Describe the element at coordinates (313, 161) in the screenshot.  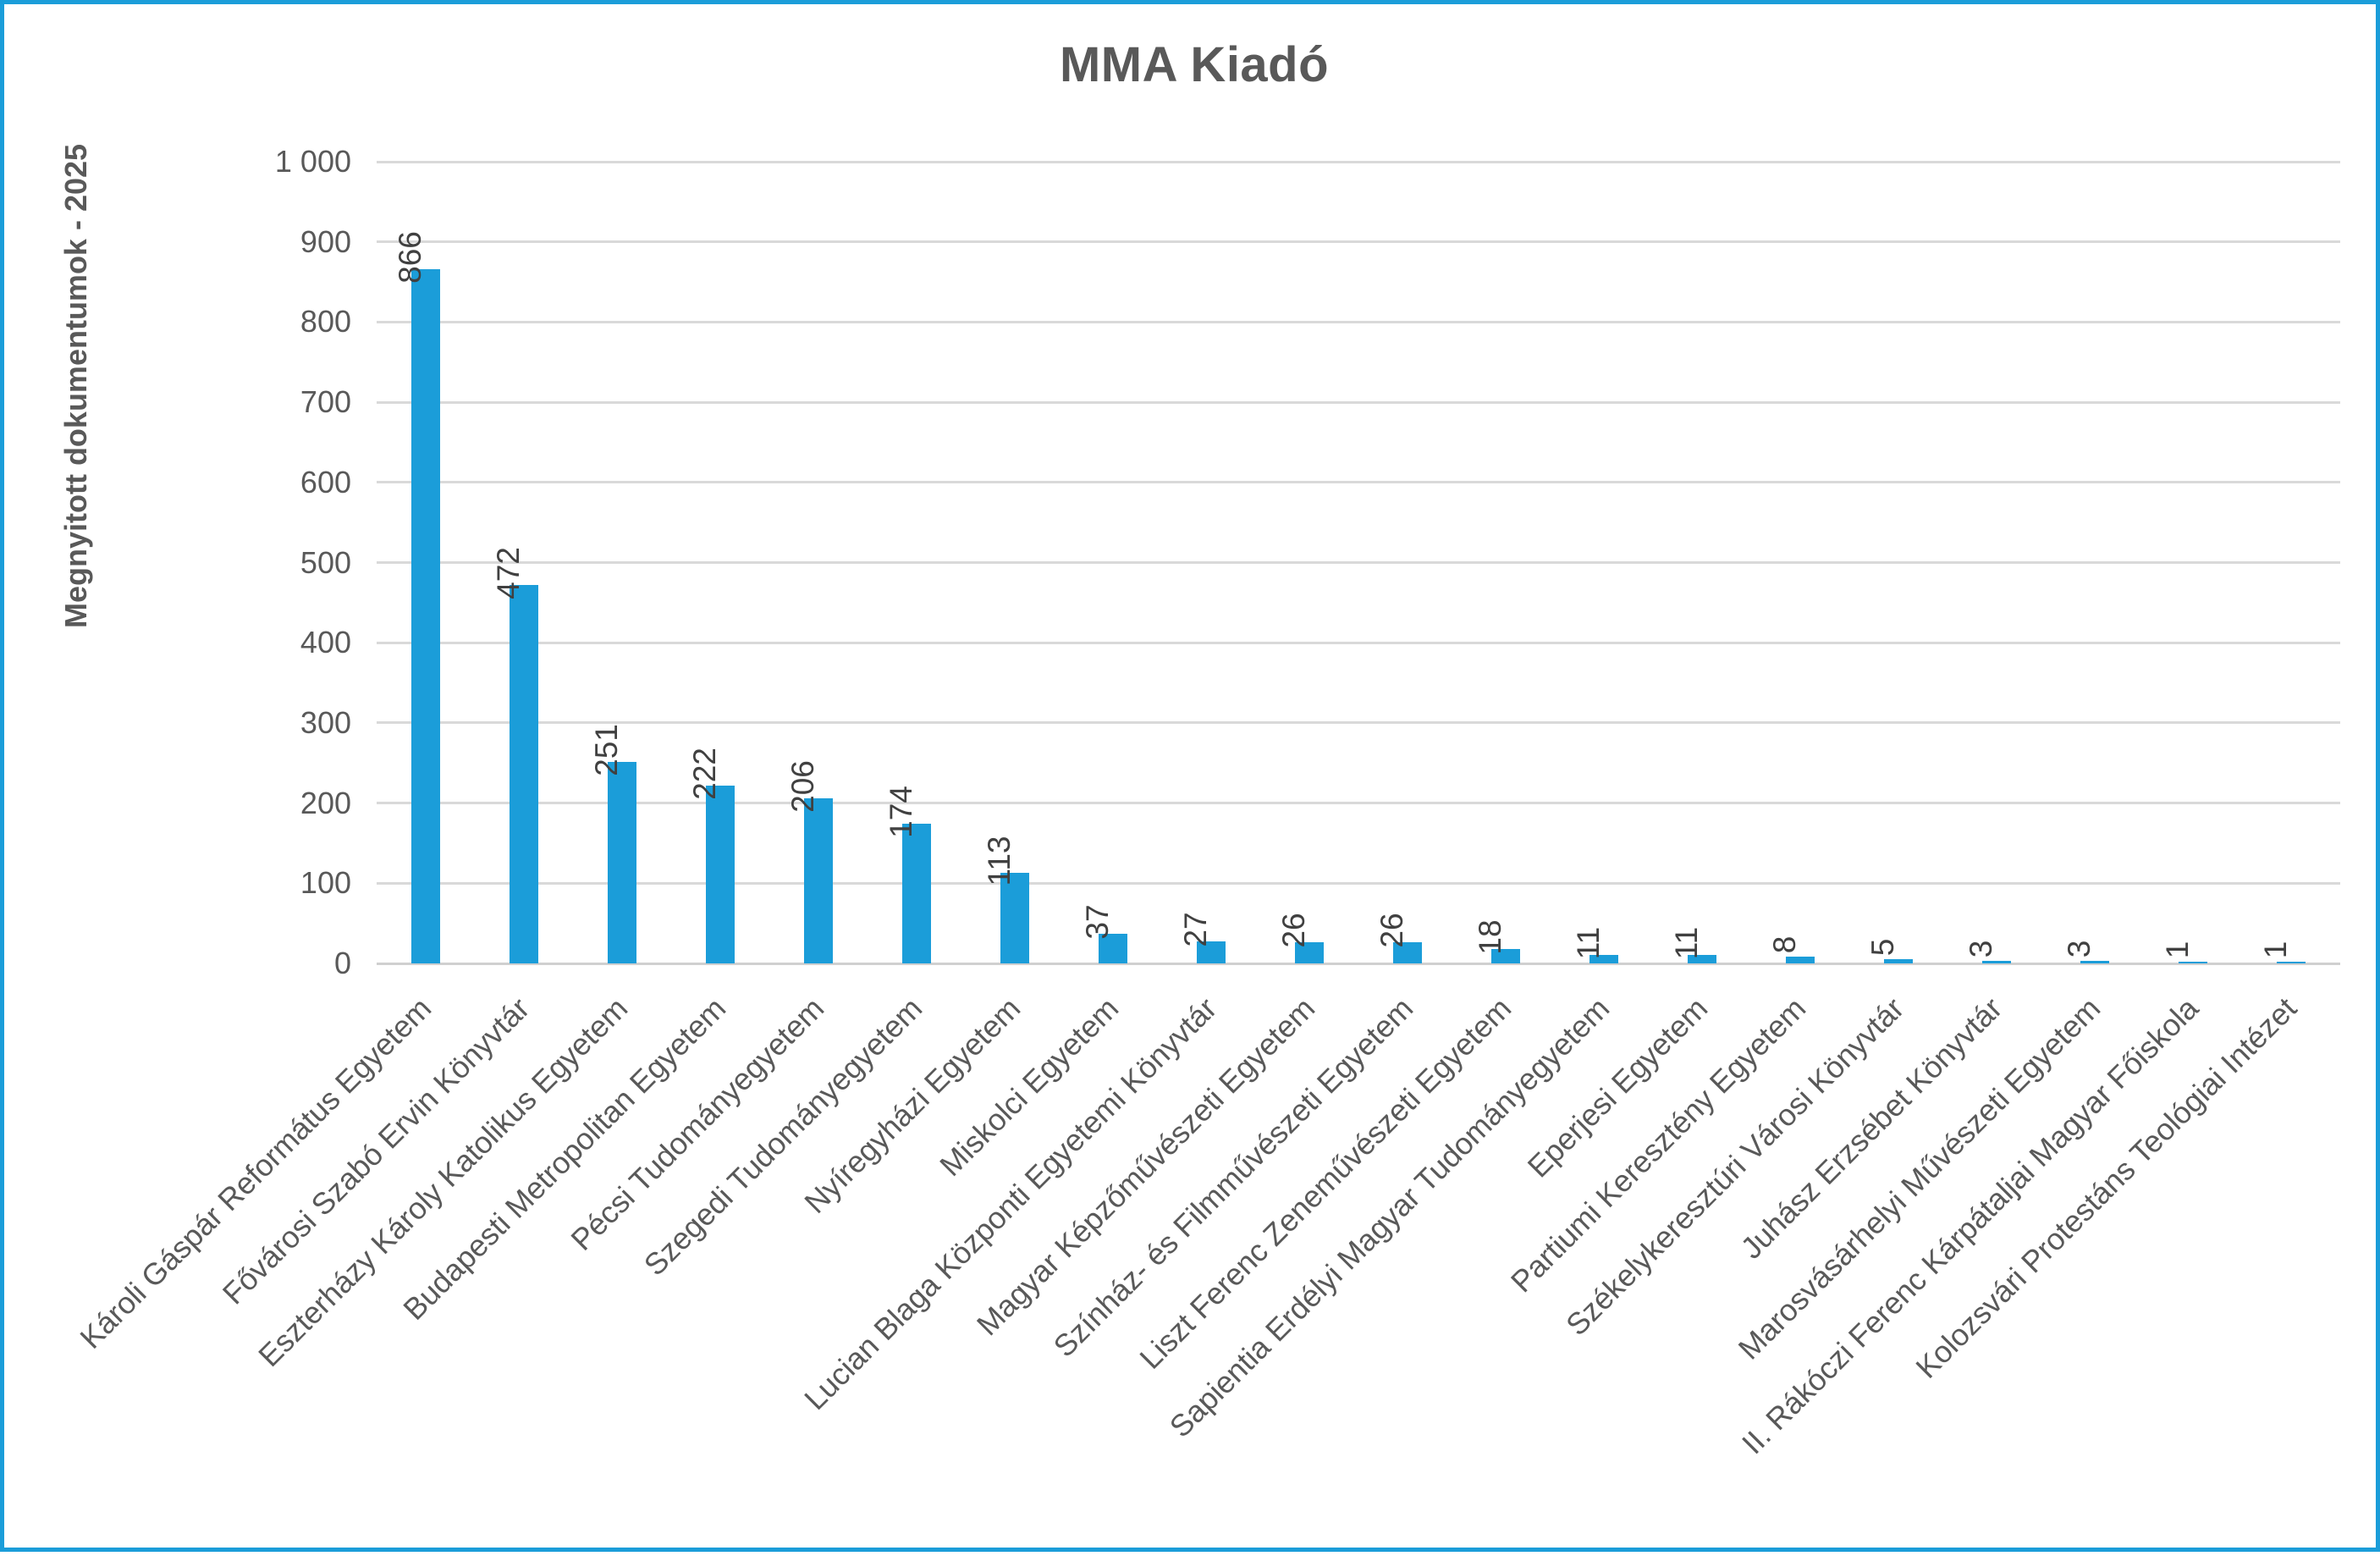
I see `y-axis-tick-label: 1 000` at that location.